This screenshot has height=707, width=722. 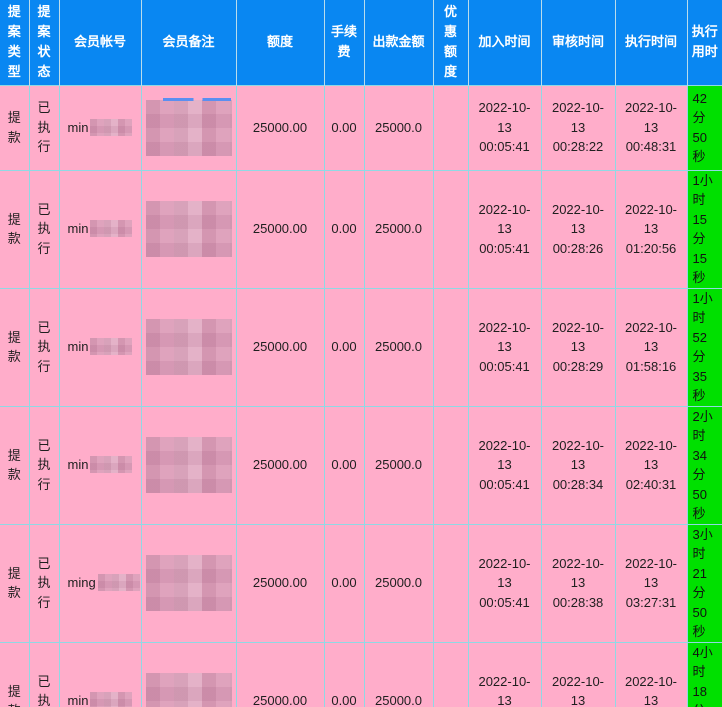 What do you see at coordinates (81, 583) in the screenshot?
I see `account-prefix: ming` at bounding box center [81, 583].